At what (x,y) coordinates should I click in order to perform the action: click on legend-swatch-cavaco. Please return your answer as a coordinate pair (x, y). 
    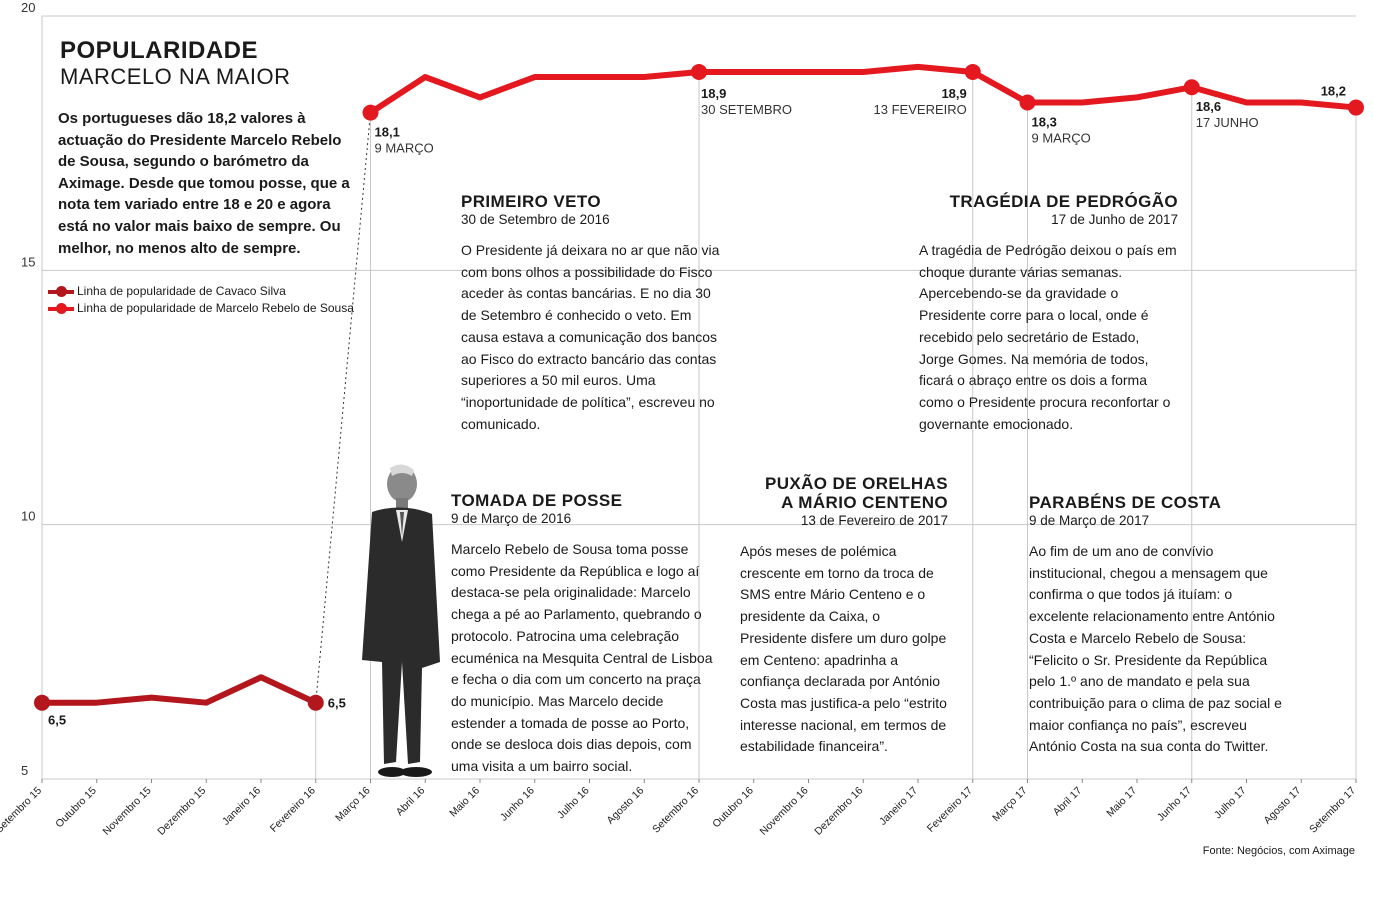
    Looking at the image, I should click on (61, 291).